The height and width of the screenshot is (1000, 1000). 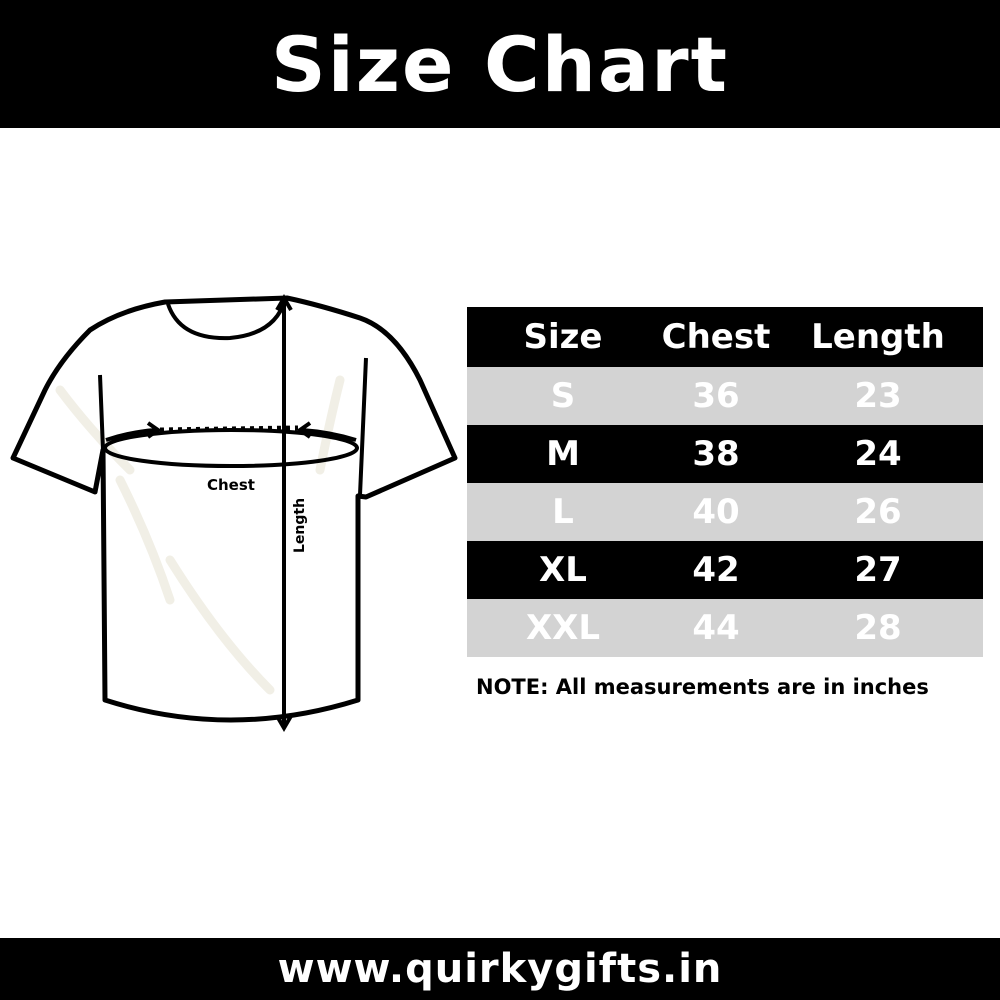 What do you see at coordinates (300, 525) in the screenshot?
I see `length-label: Length` at bounding box center [300, 525].